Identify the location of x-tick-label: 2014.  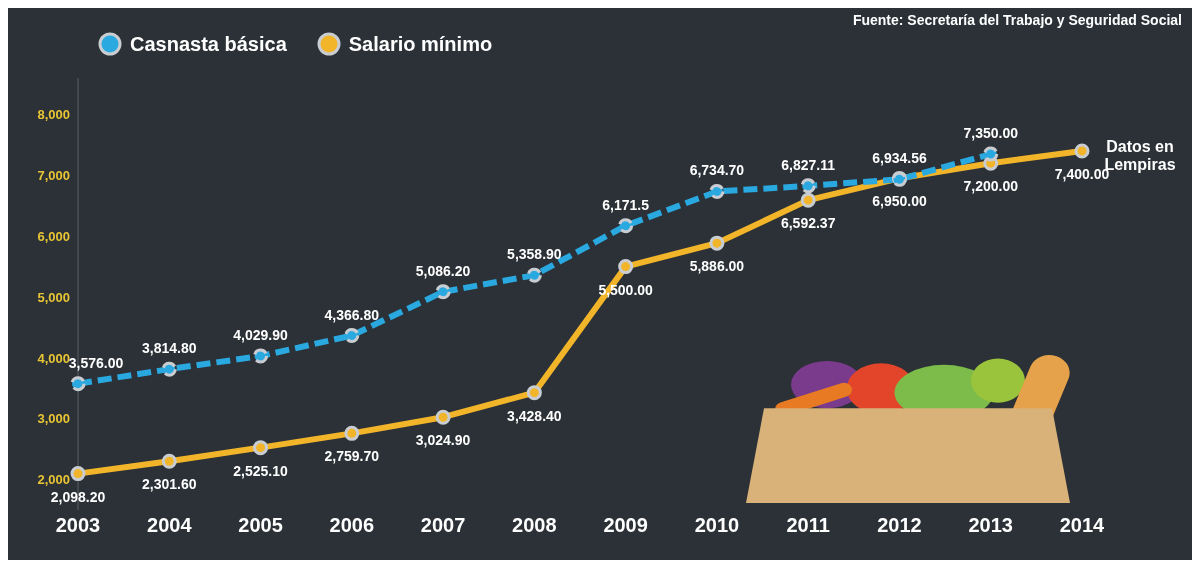
(1082, 525).